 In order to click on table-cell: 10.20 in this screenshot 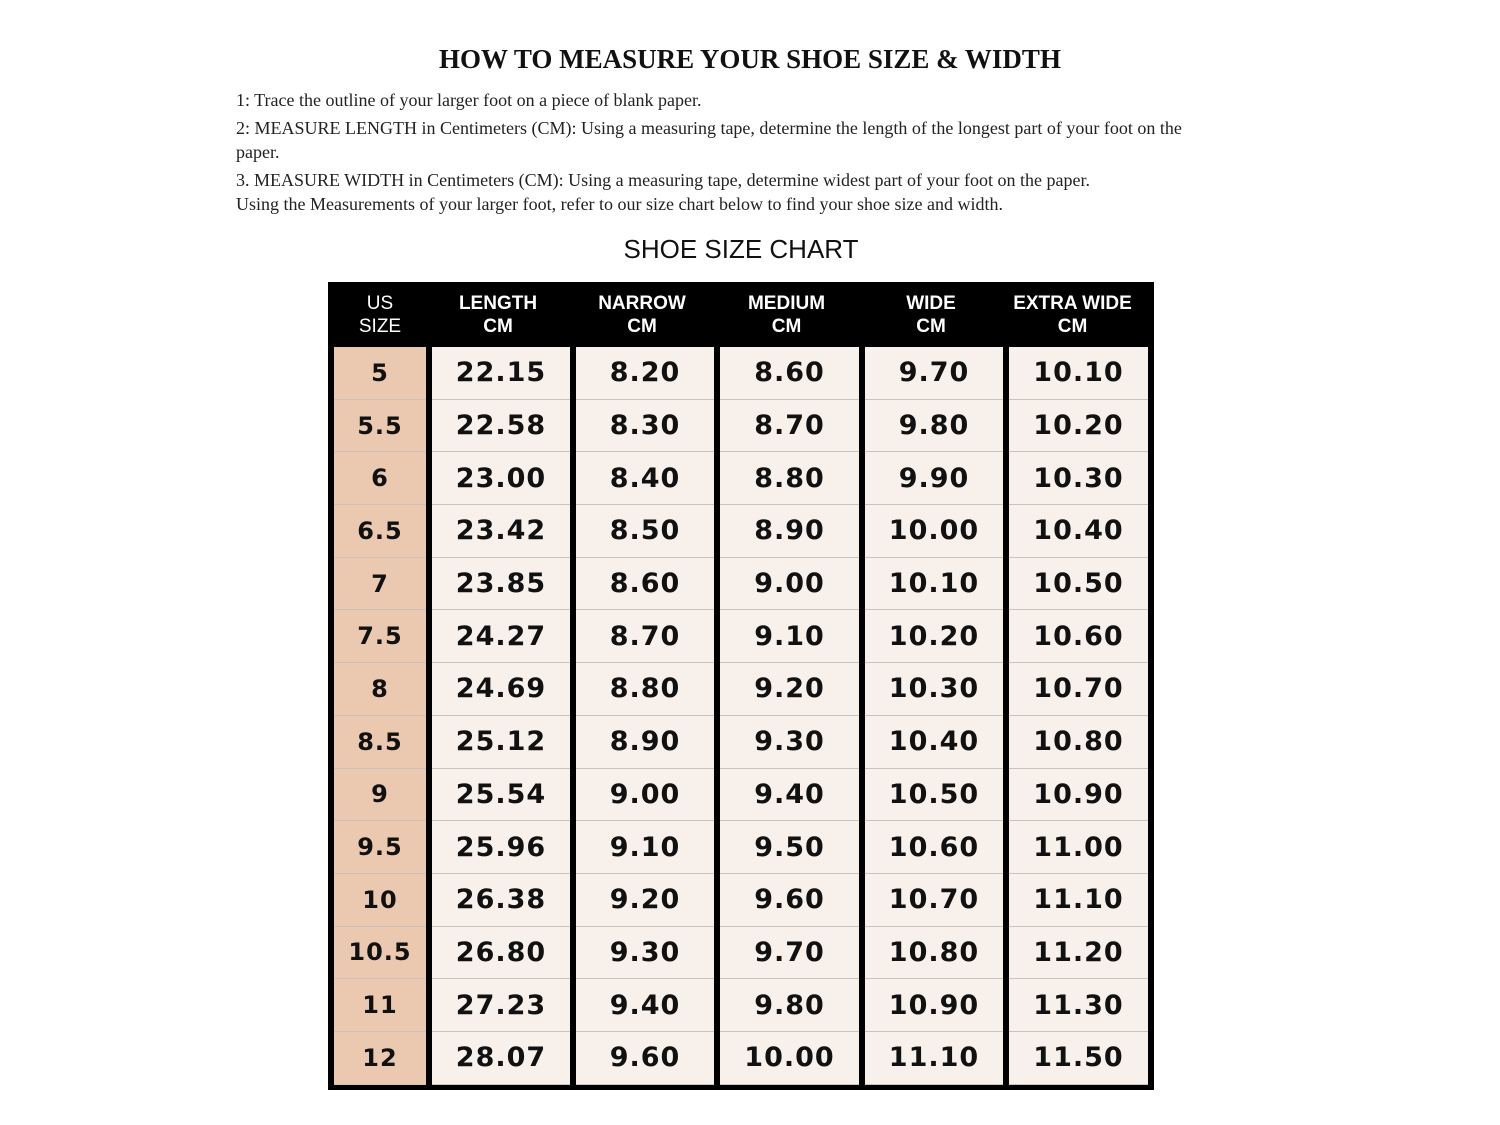, I will do `click(1078, 426)`.